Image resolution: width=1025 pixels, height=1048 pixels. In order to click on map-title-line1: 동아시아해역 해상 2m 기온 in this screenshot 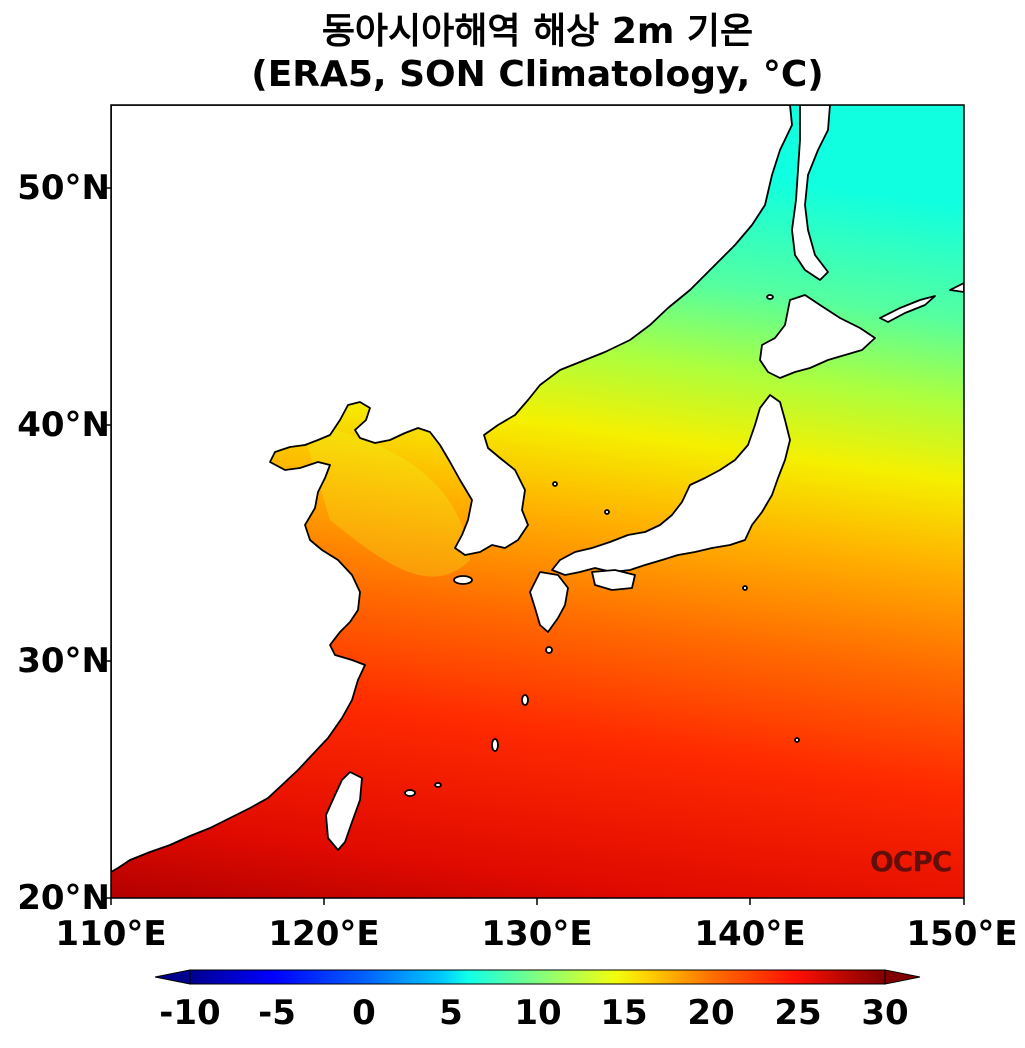, I will do `click(537, 31)`.